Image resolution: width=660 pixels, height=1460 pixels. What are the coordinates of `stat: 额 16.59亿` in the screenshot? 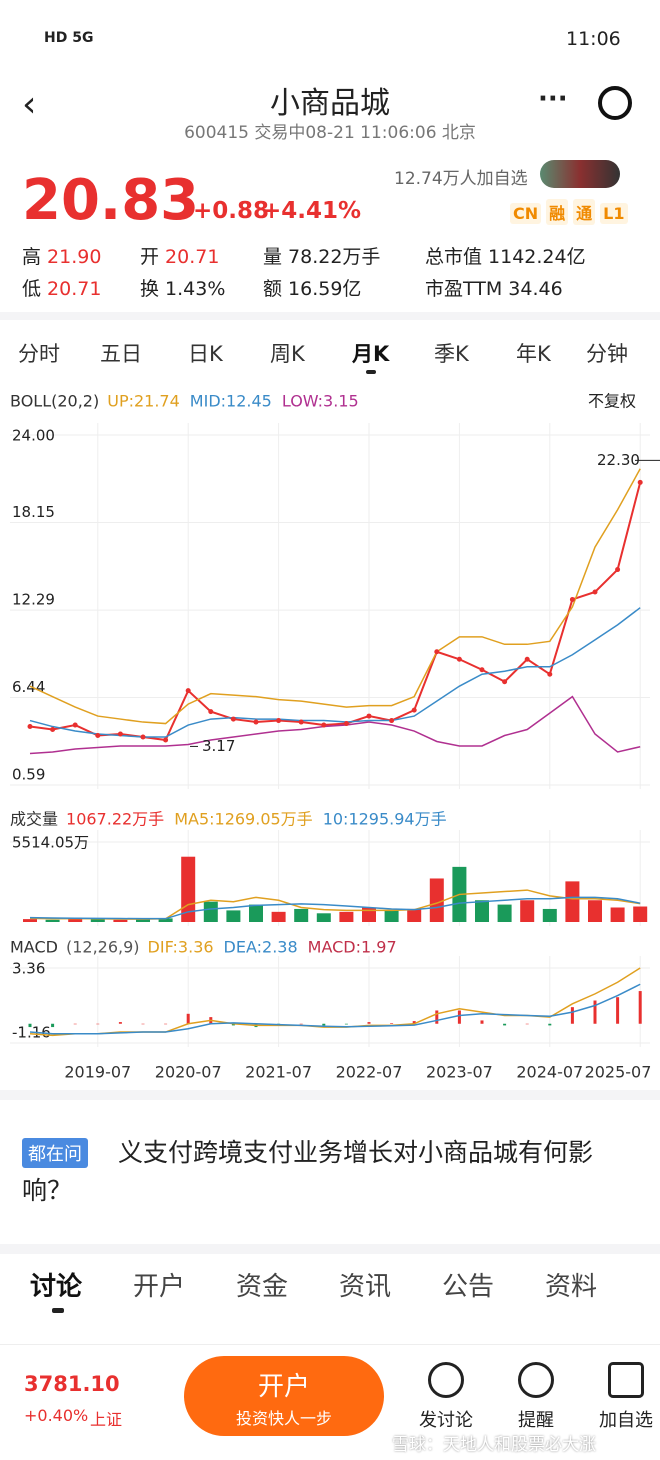 It's located at (312, 287).